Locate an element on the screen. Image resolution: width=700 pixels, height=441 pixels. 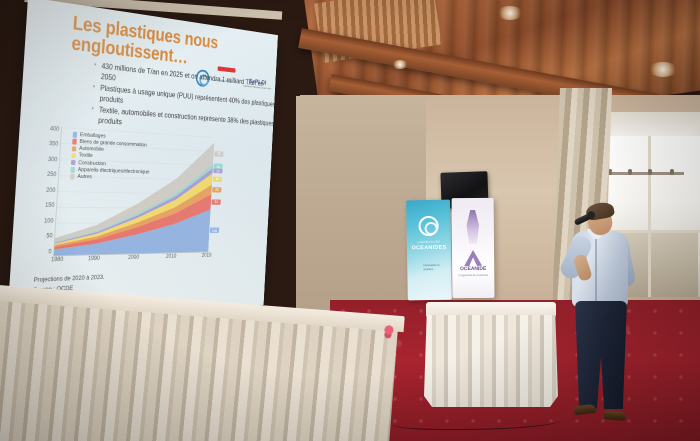
table-top is located at coordinates (491, 310).